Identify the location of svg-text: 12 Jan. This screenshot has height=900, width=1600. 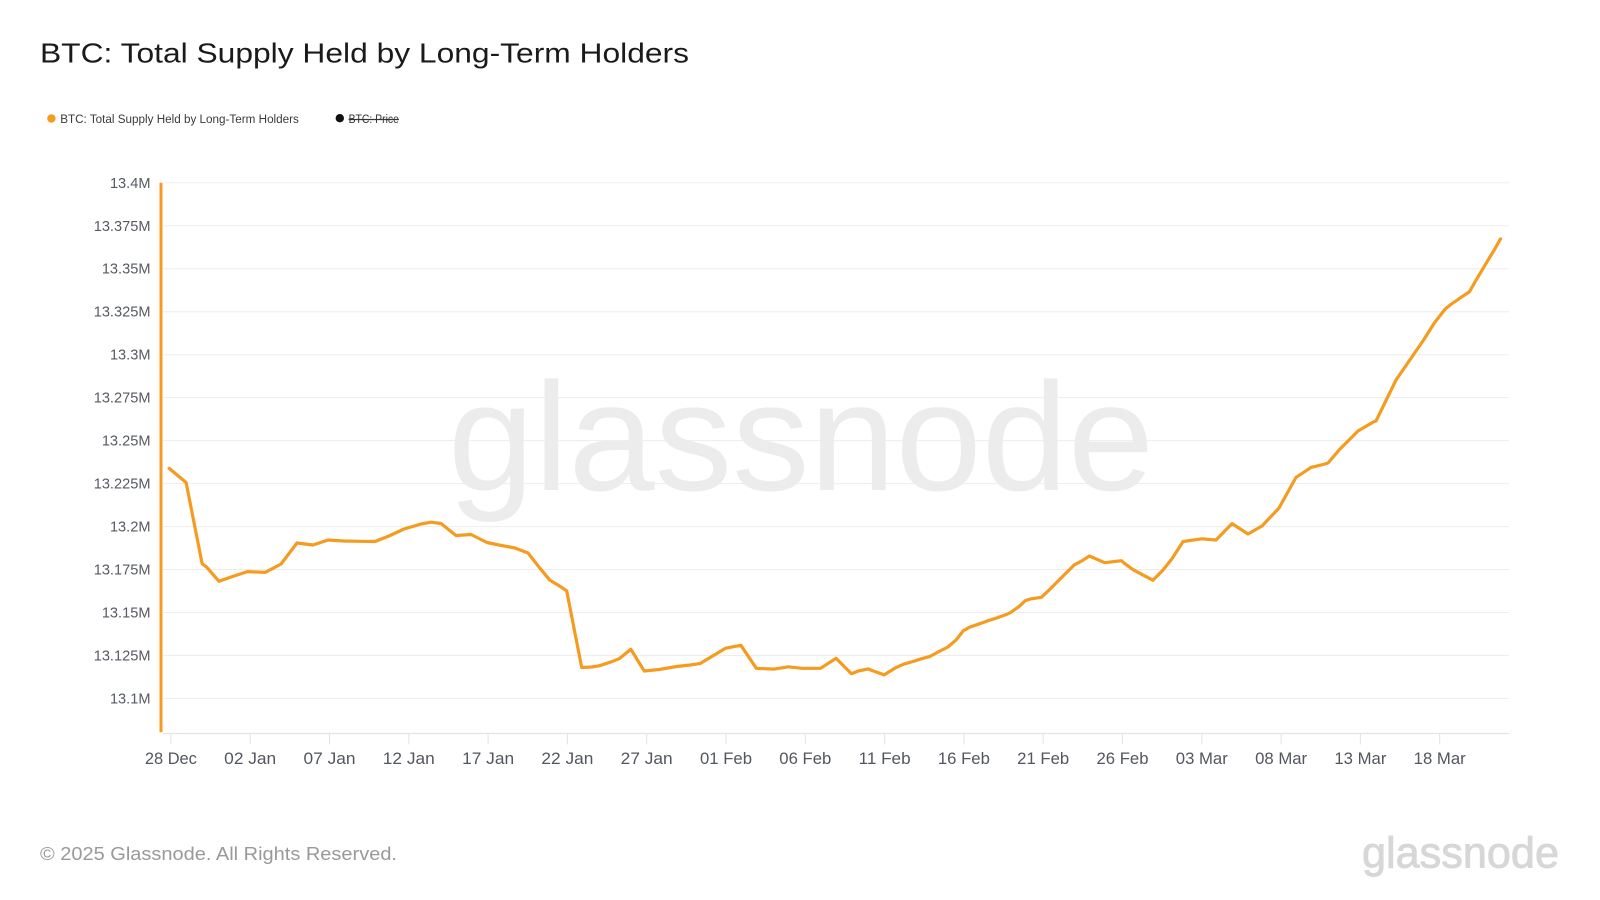
(409, 759).